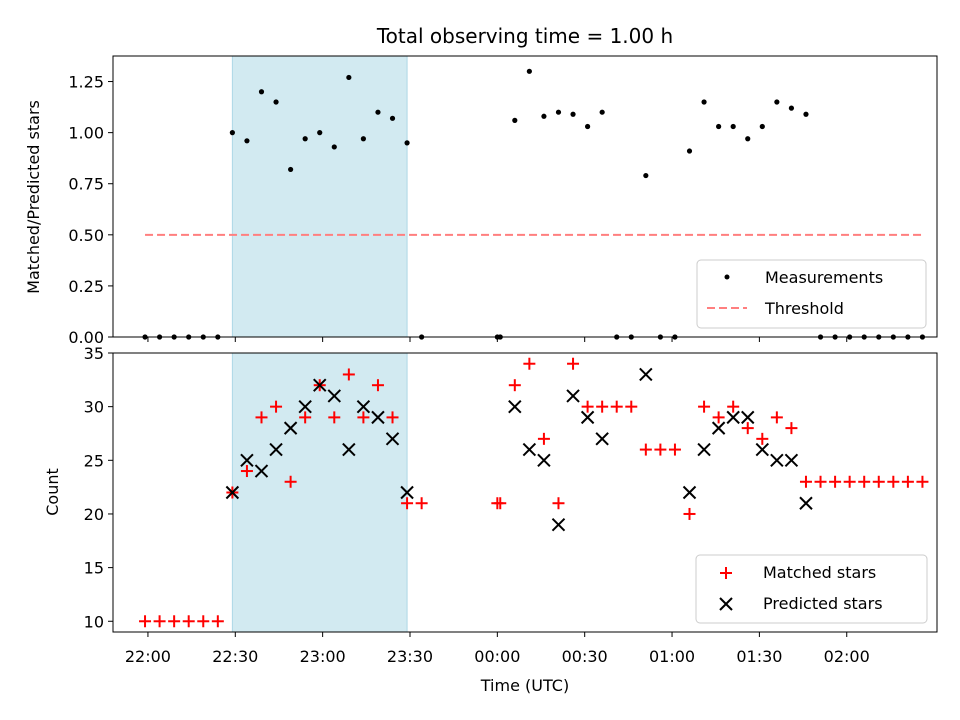 The width and height of the screenshot is (960, 720). Describe the element at coordinates (323, 656) in the screenshot. I see `count-x-tick-label: 23:00` at that location.